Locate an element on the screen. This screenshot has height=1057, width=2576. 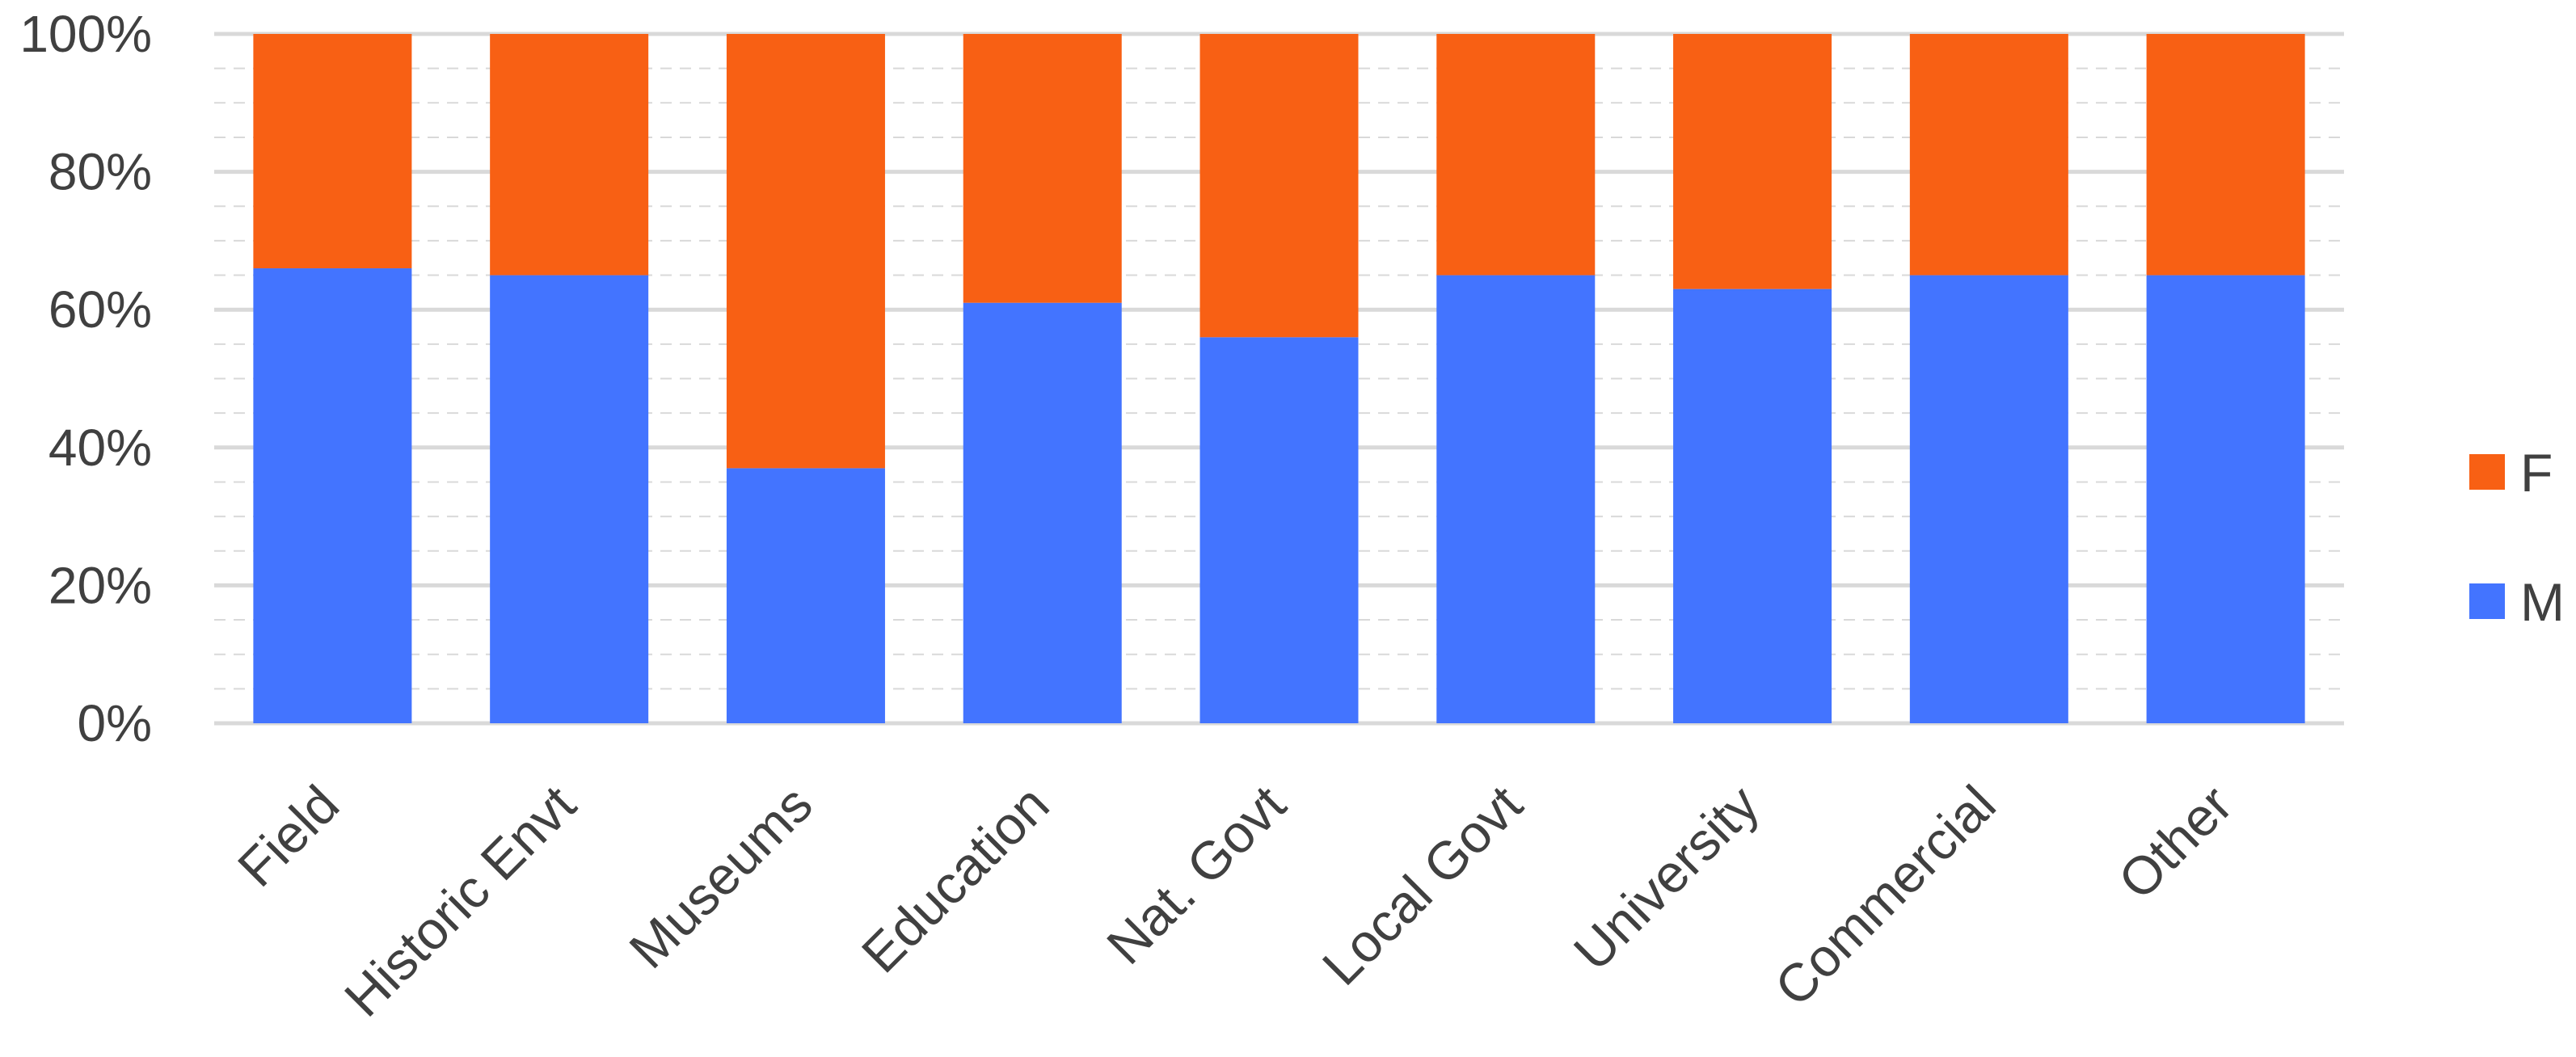
x-category-label: Other is located at coordinates (2174, 842).